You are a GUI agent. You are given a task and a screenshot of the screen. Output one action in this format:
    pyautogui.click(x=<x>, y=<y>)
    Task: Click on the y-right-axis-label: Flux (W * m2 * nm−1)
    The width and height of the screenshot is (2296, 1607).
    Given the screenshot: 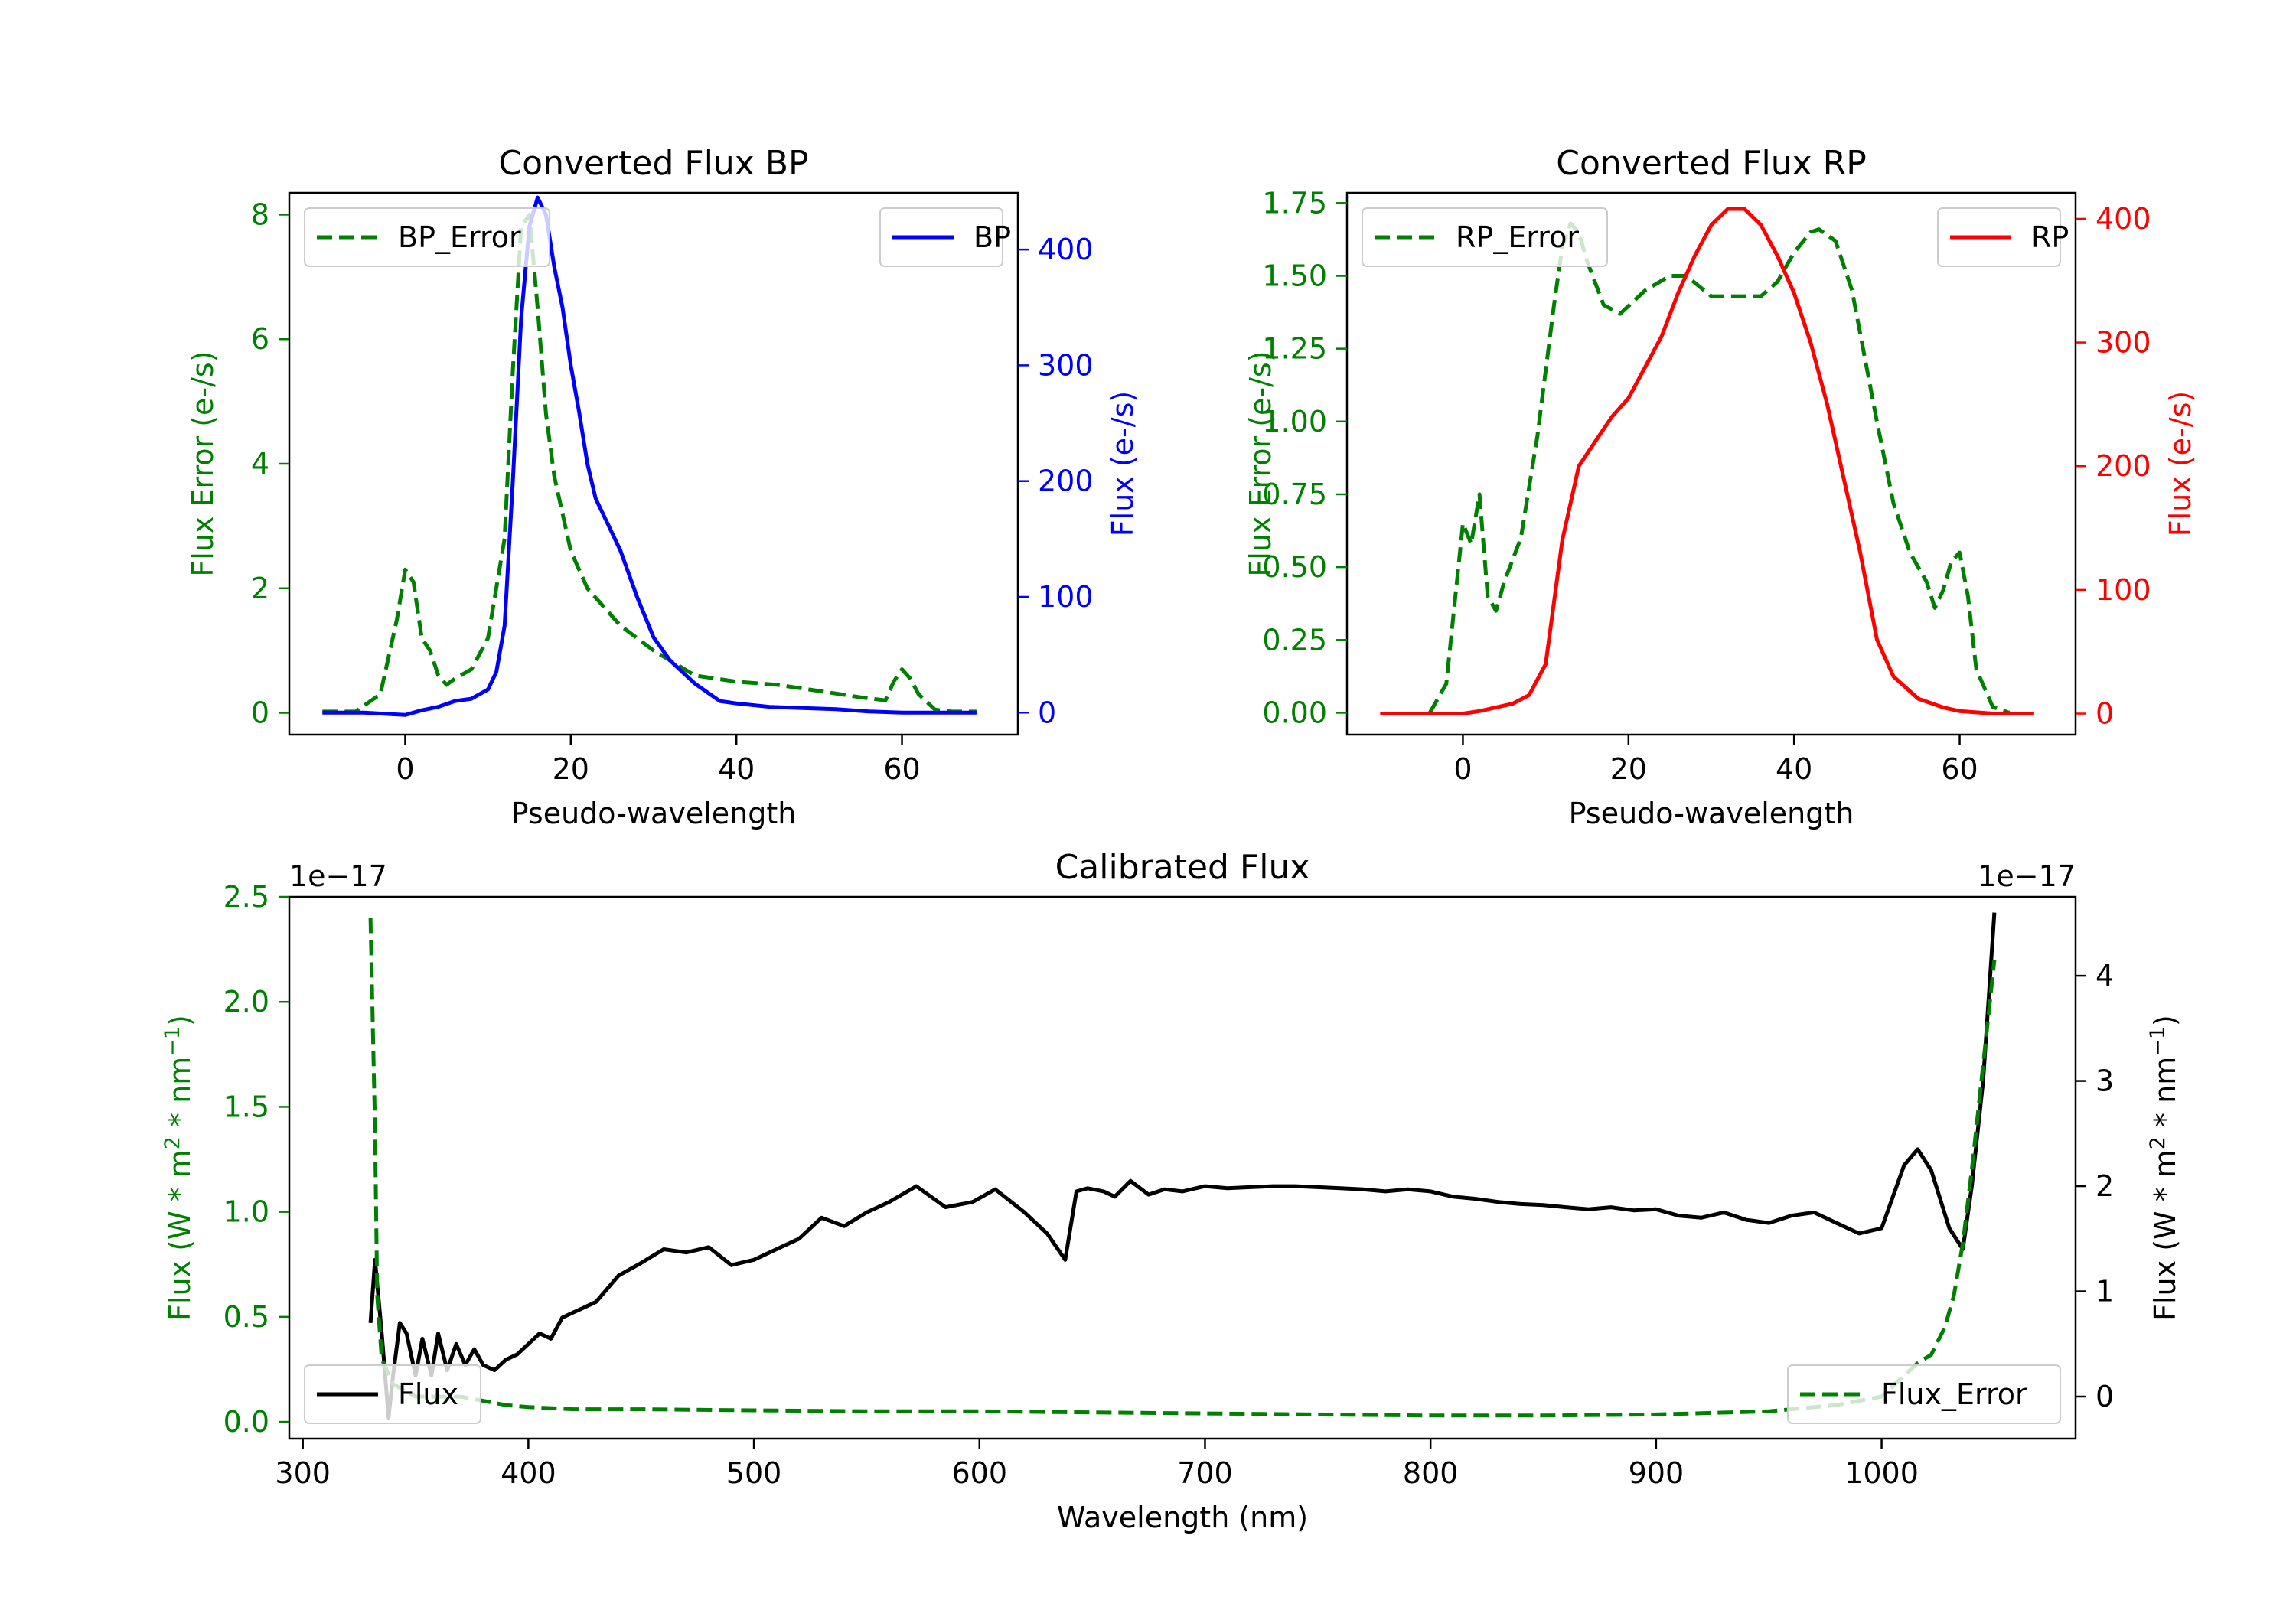 What is the action you would take?
    pyautogui.click(x=2164, y=1168)
    